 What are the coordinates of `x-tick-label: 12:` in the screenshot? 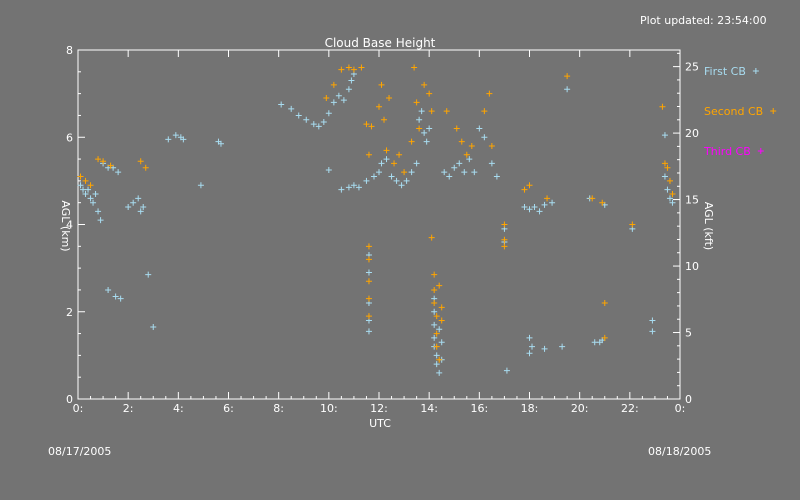 It's located at (379, 408).